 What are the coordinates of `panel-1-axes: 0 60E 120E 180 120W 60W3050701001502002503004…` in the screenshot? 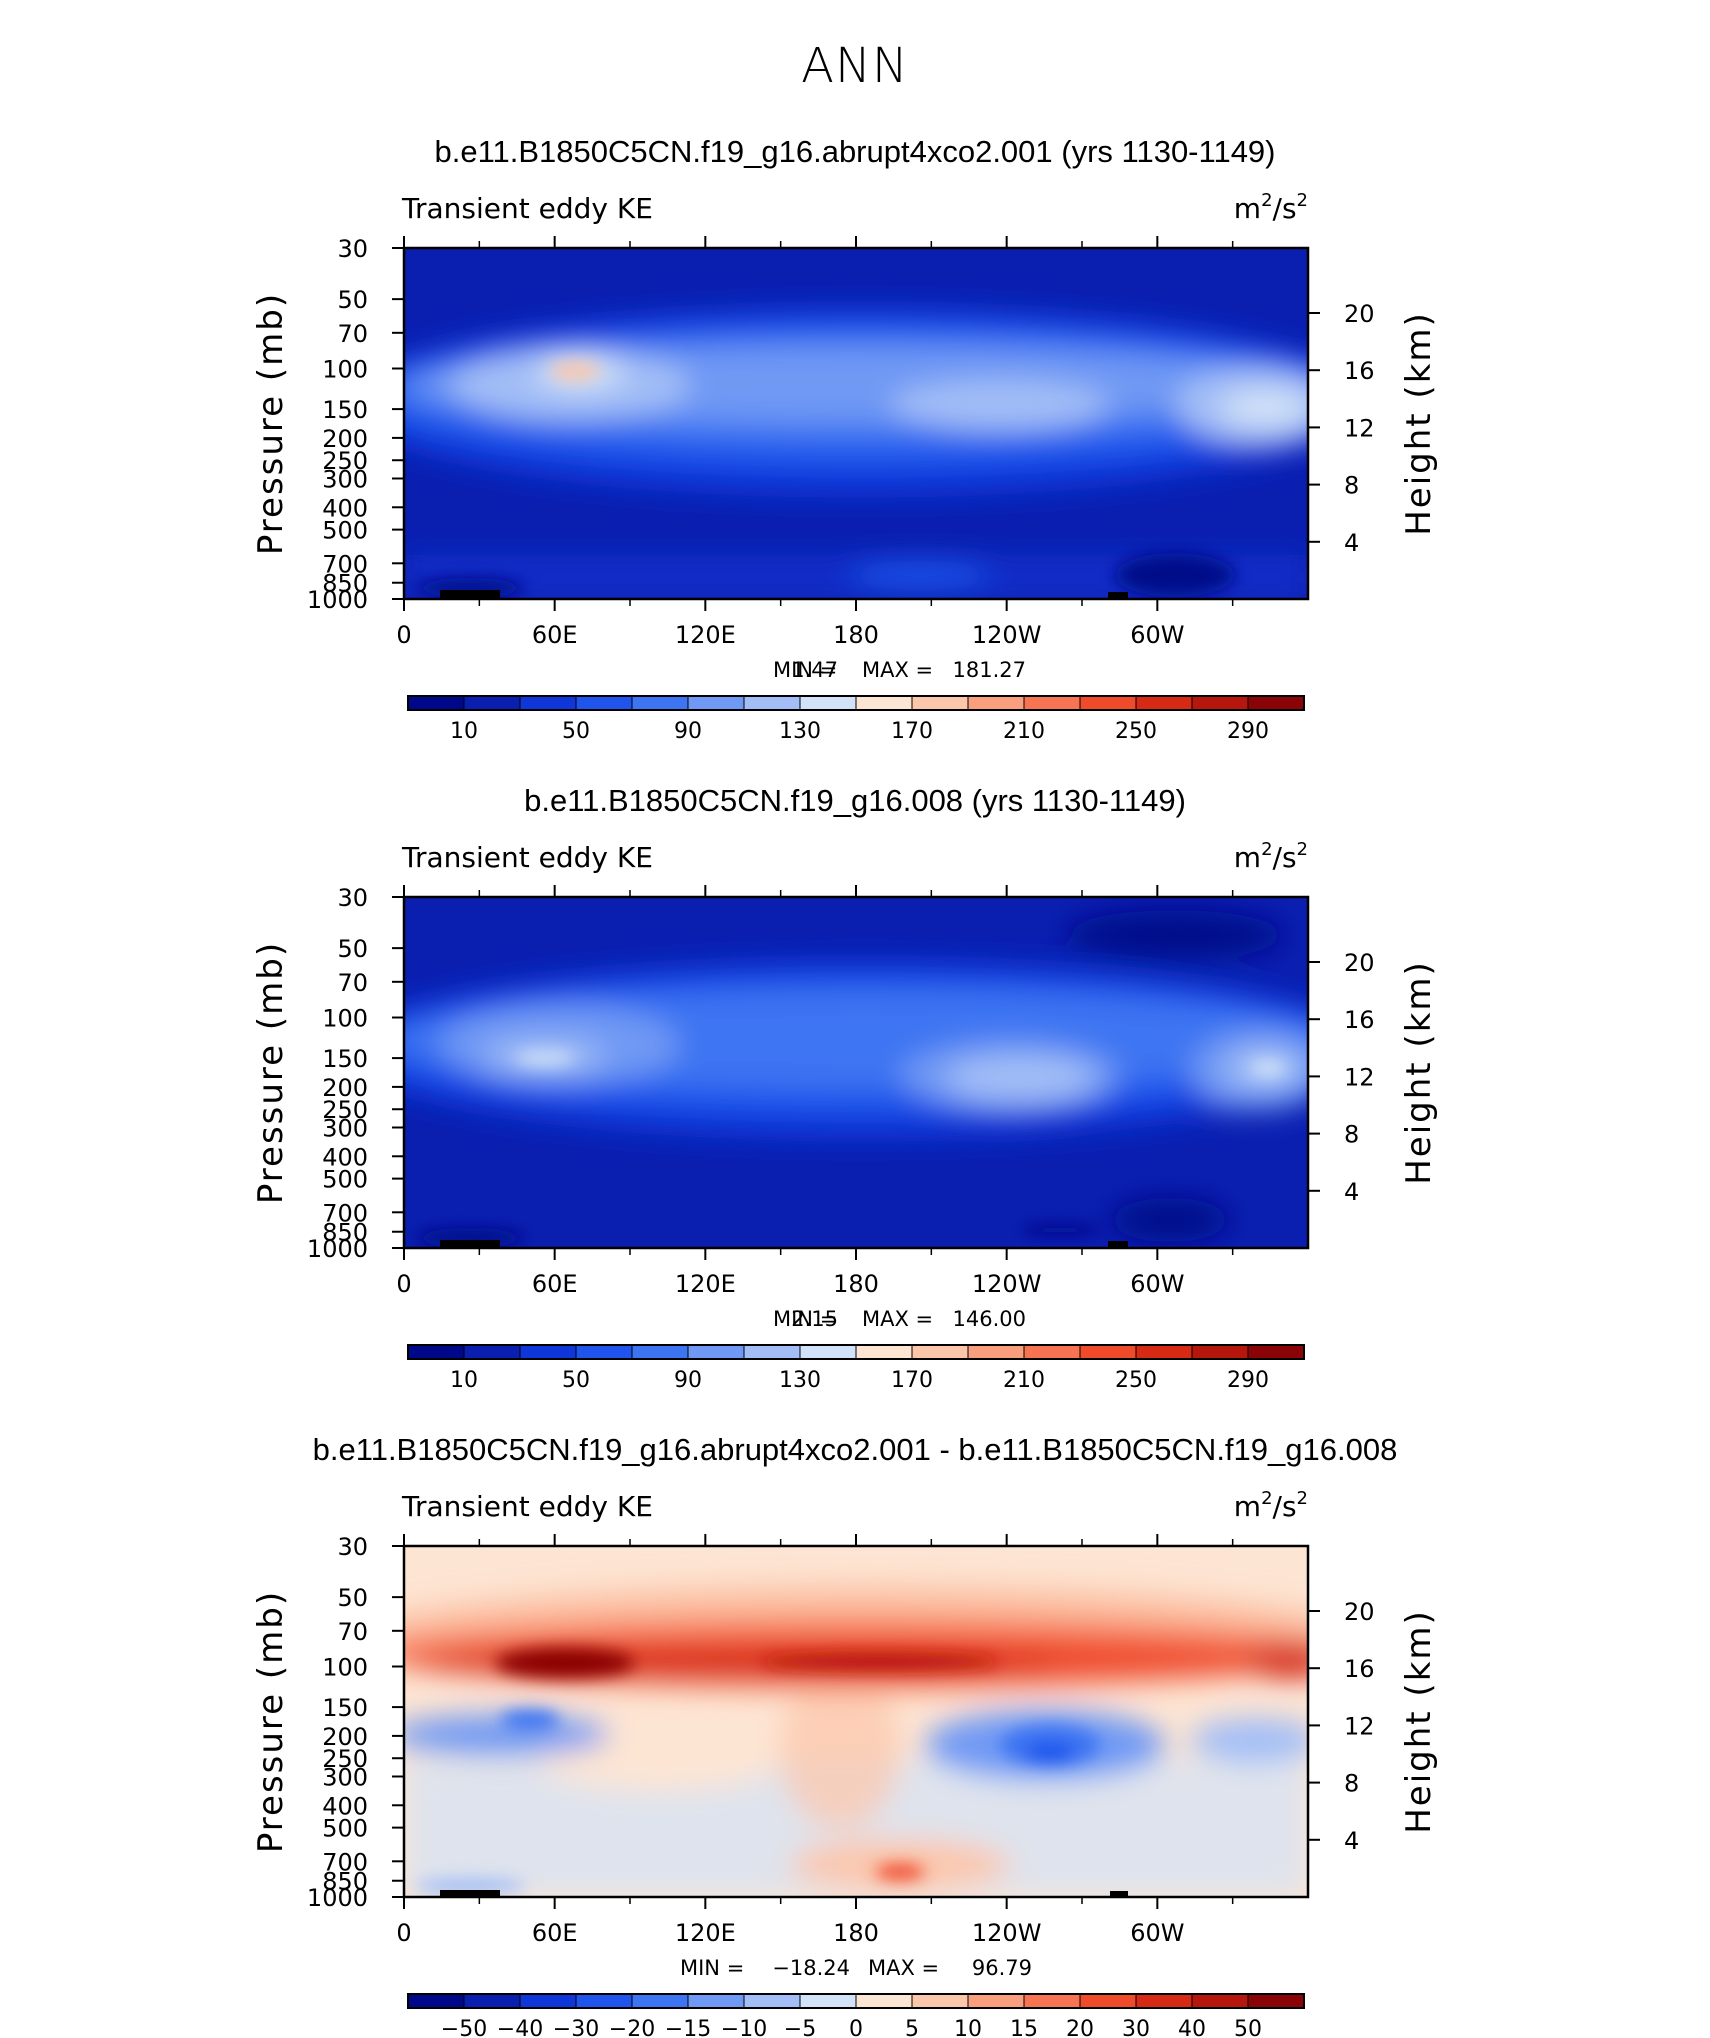 It's located at (845, 442).